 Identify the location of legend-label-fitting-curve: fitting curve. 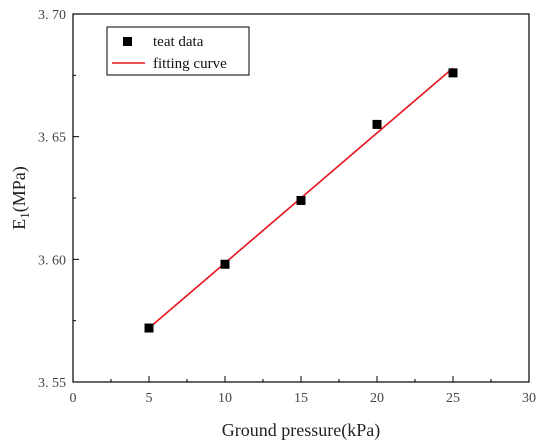
(190, 64).